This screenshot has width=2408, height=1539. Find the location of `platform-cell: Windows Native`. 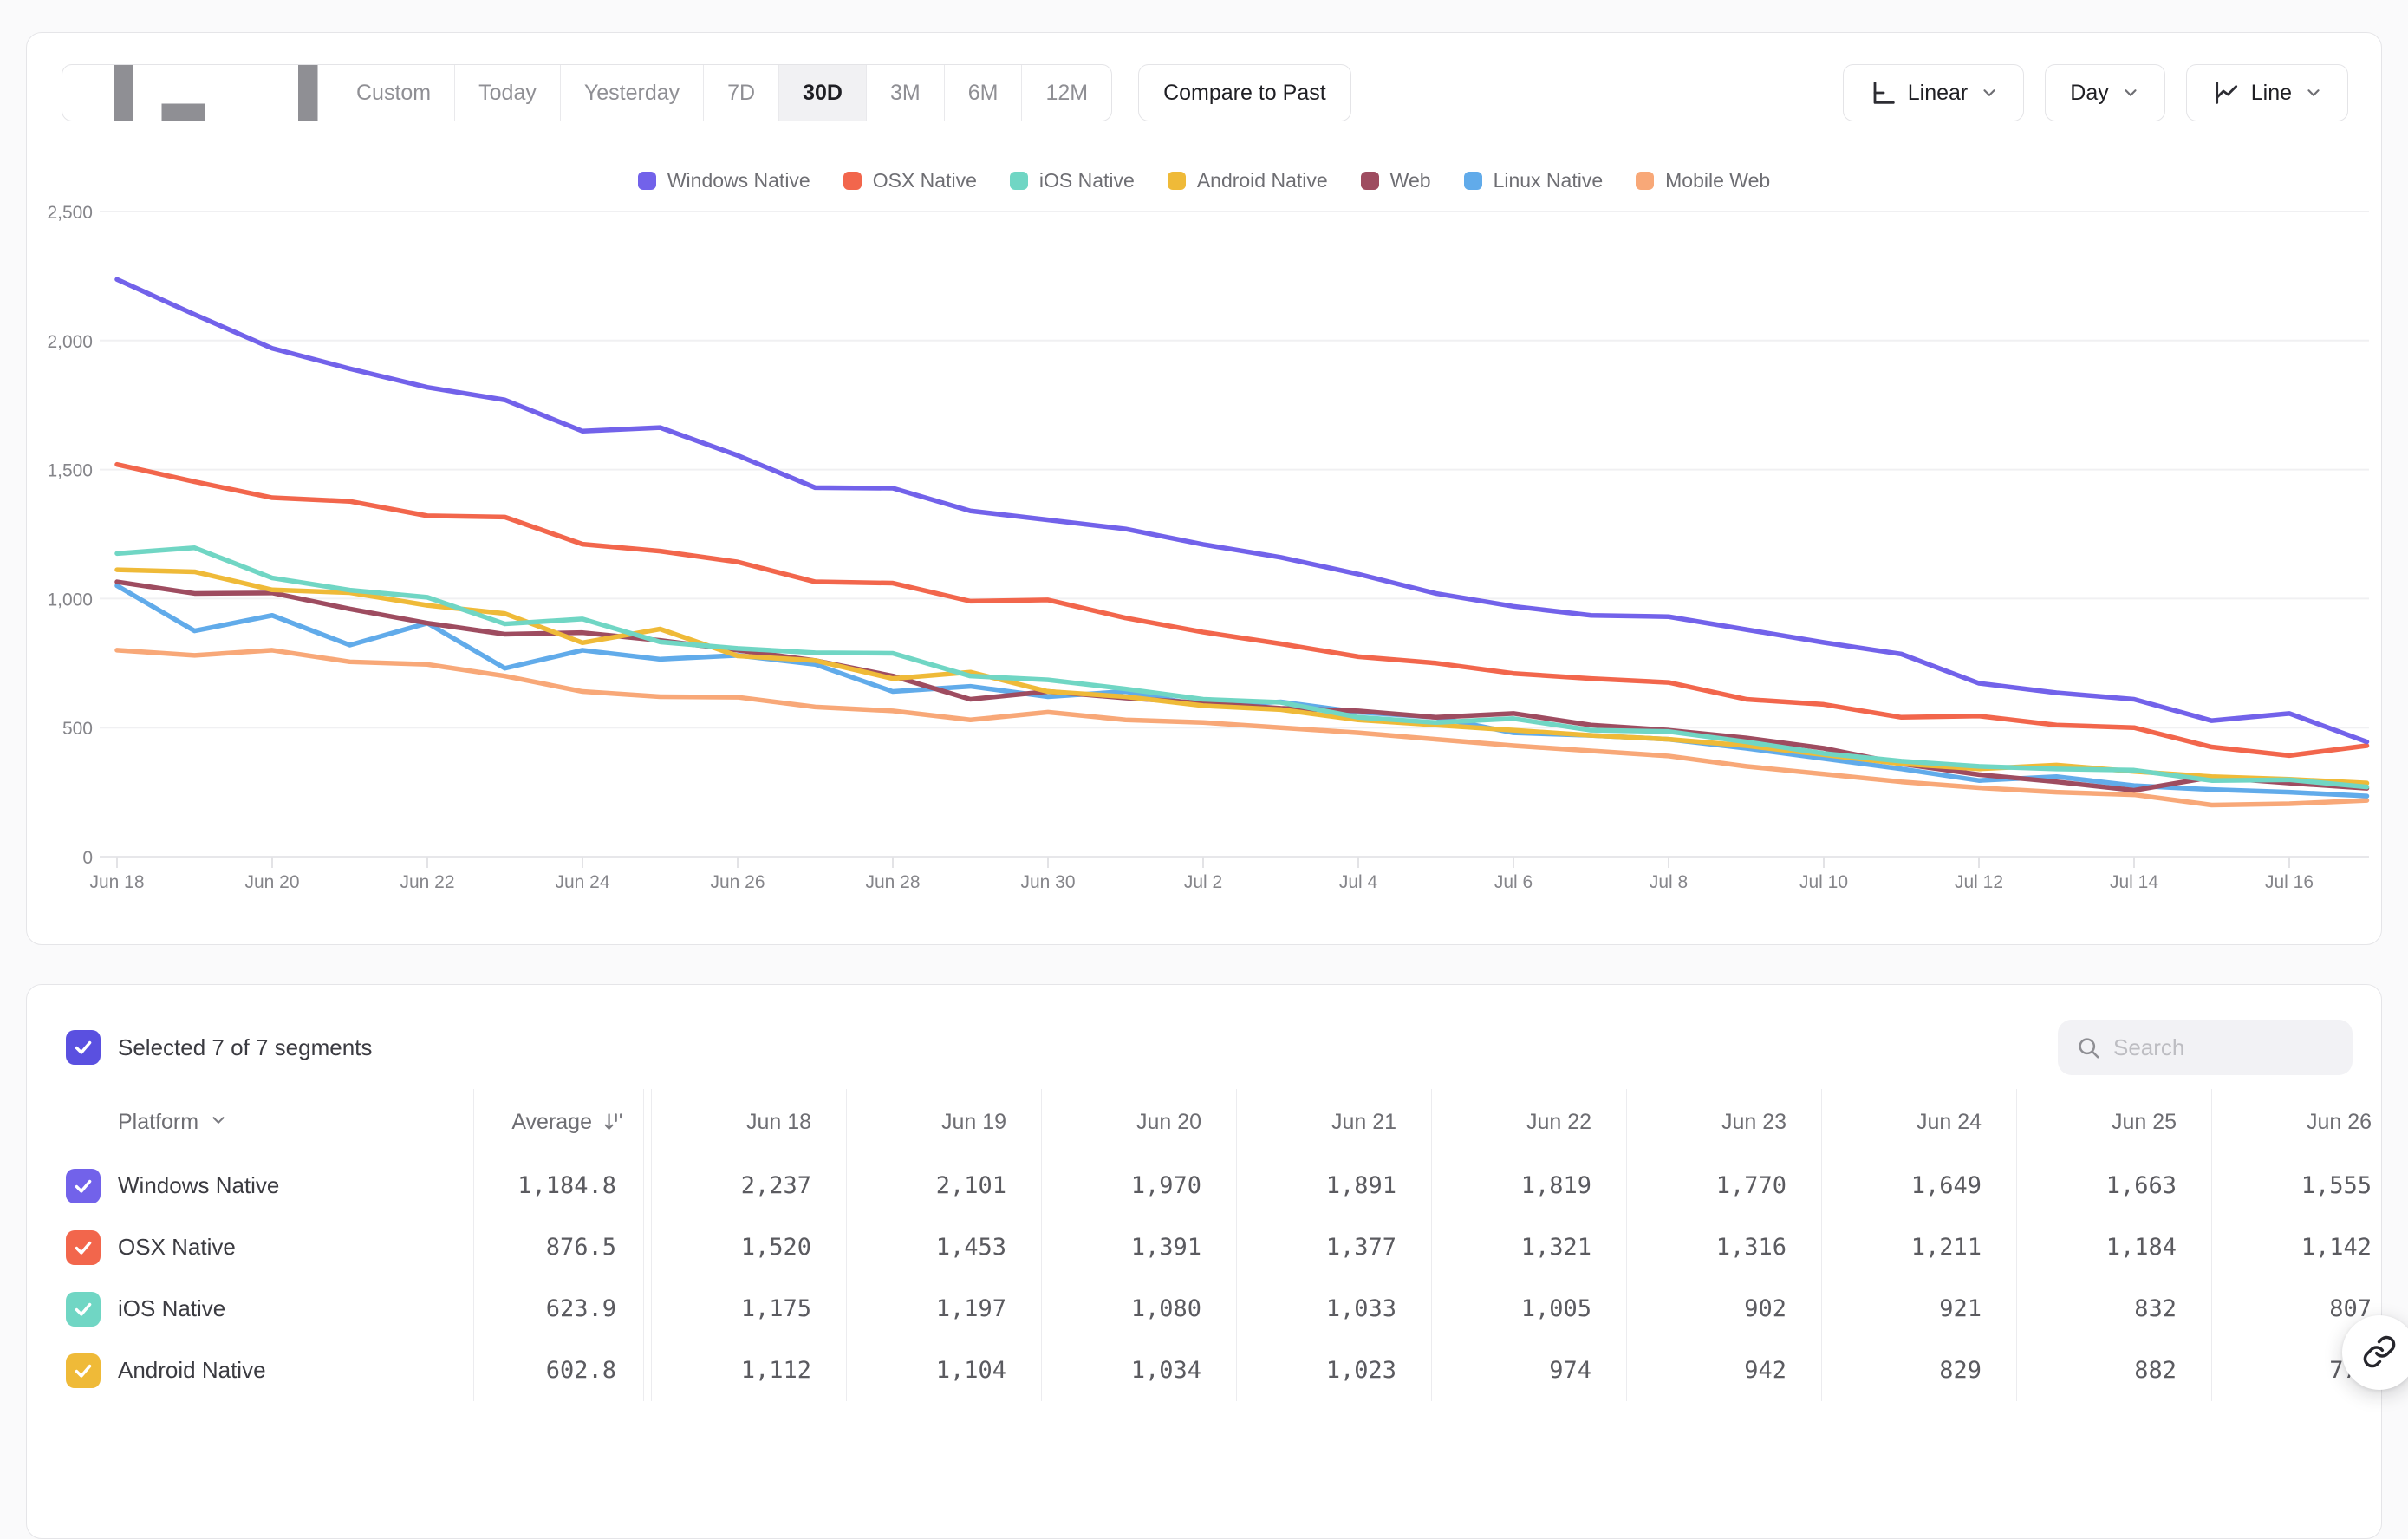

platform-cell: Windows Native is located at coordinates (269, 1185).